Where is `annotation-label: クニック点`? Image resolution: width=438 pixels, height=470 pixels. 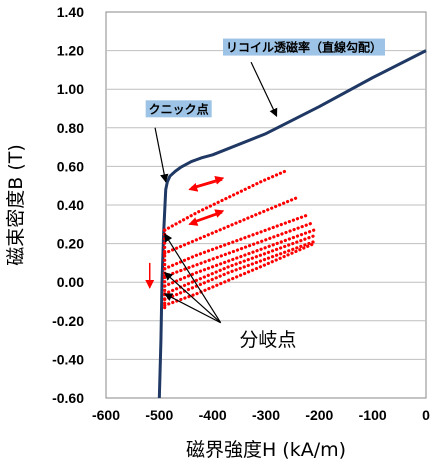 annotation-label: クニック点 is located at coordinates (179, 108).